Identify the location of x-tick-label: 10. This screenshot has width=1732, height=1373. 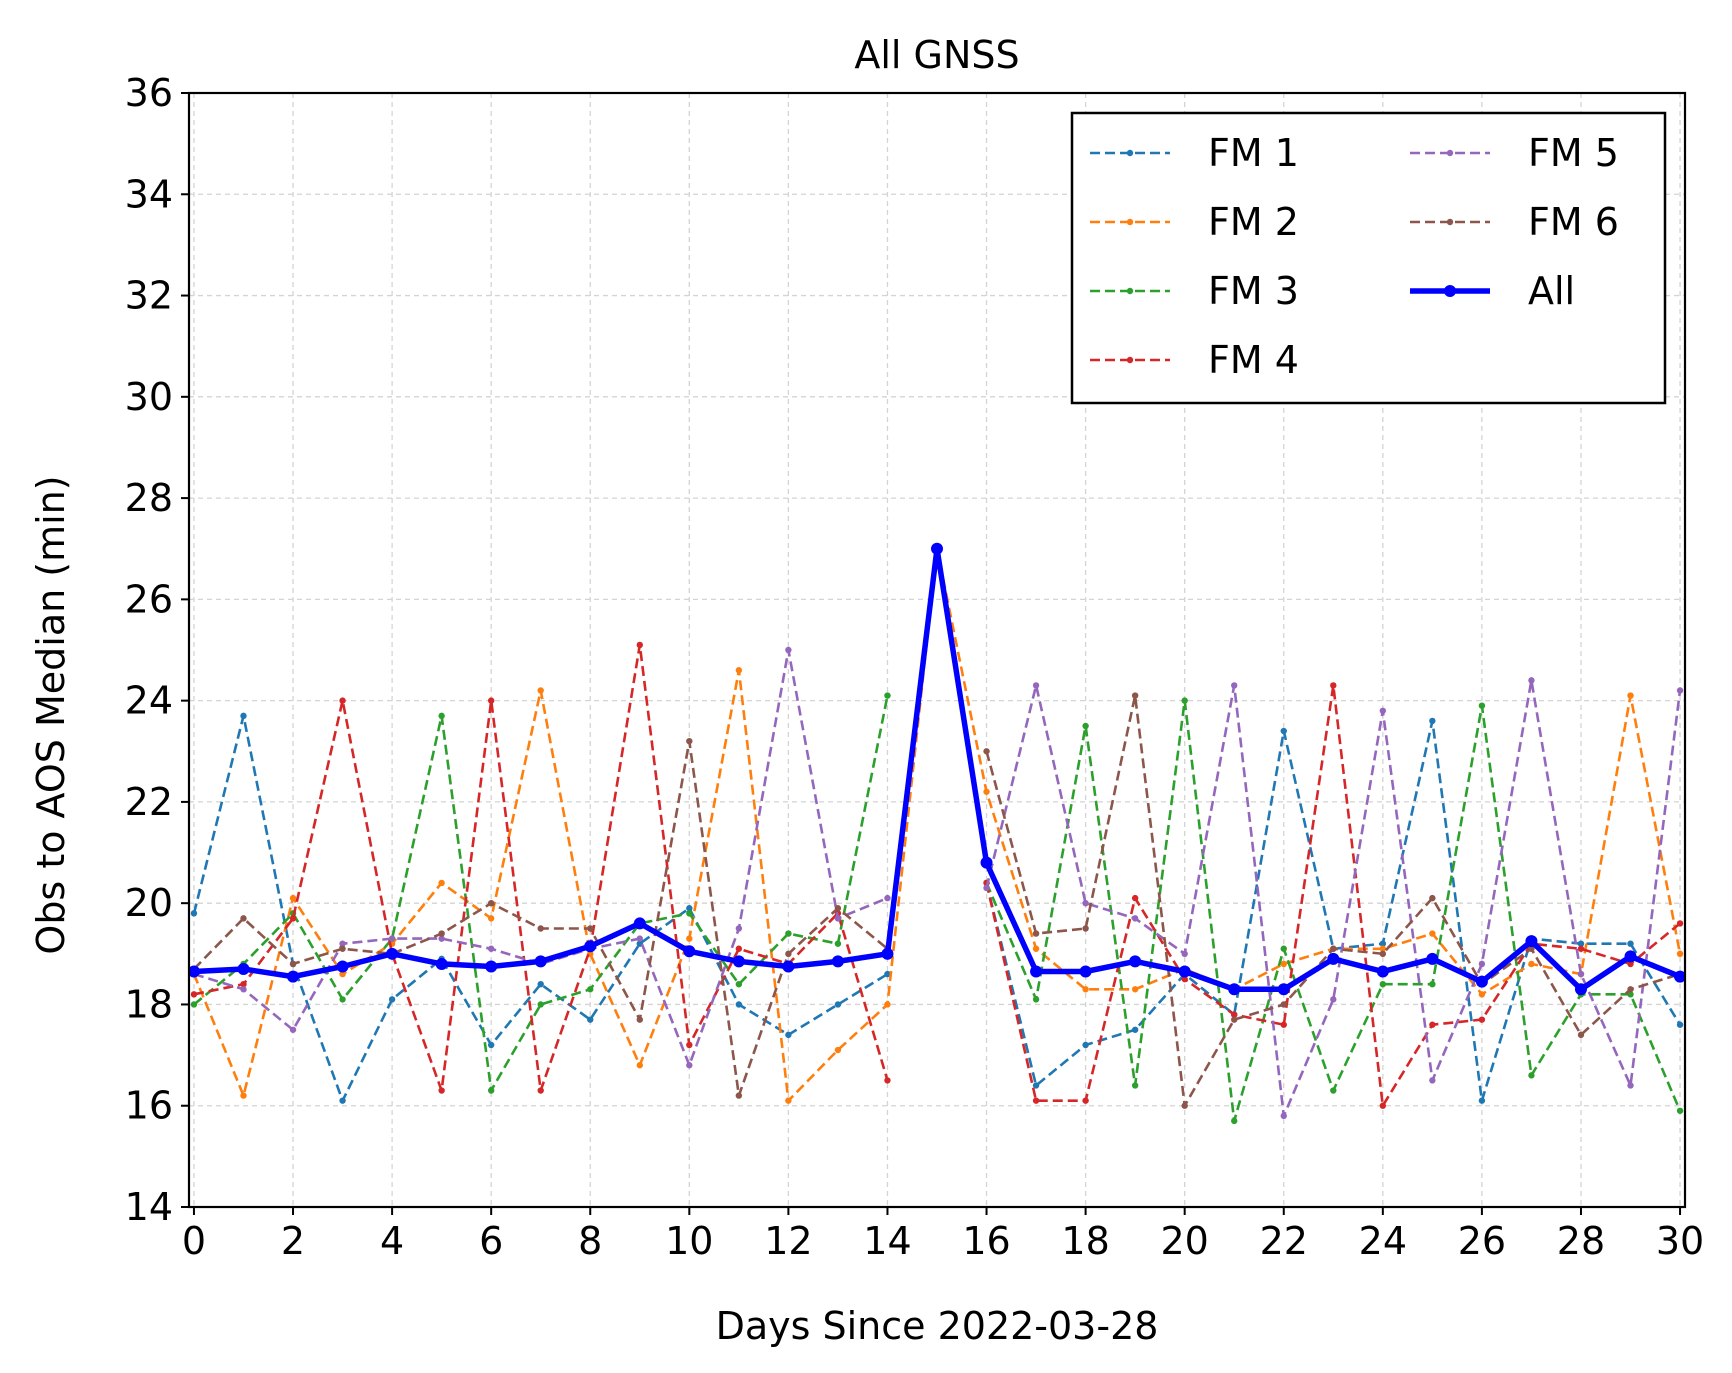
(689, 1241).